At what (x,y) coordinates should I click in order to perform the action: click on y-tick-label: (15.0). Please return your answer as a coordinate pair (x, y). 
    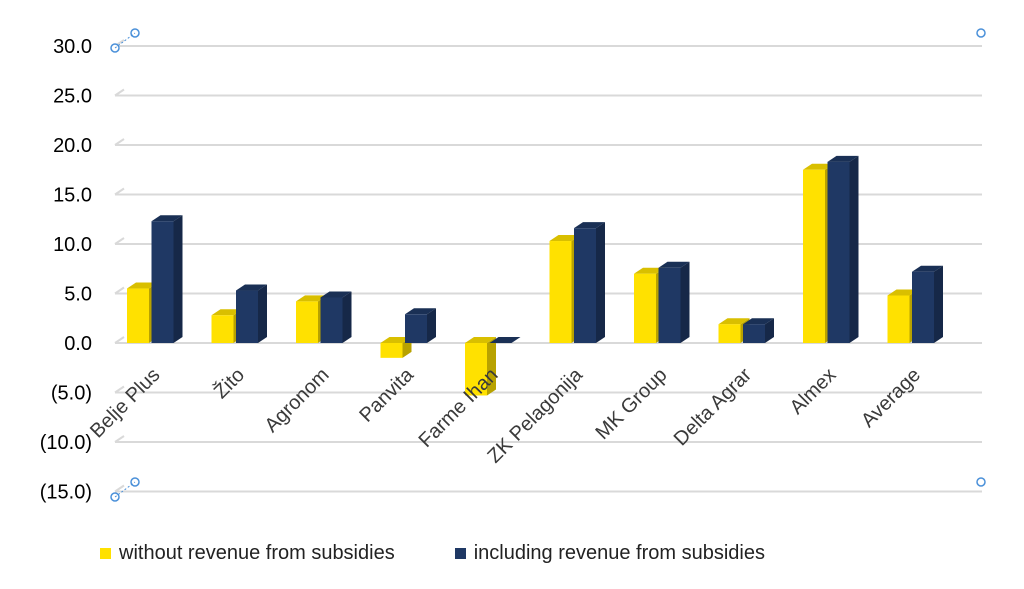
    Looking at the image, I should click on (66, 493).